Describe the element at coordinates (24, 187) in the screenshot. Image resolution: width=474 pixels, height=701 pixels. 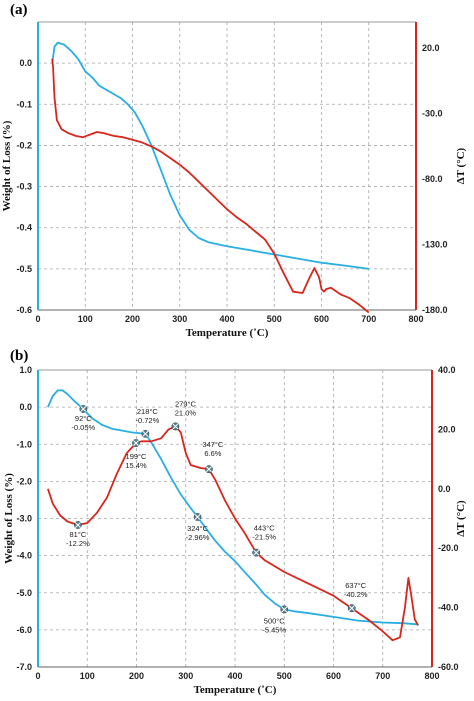
I see `y-tick-label: -0.3` at that location.